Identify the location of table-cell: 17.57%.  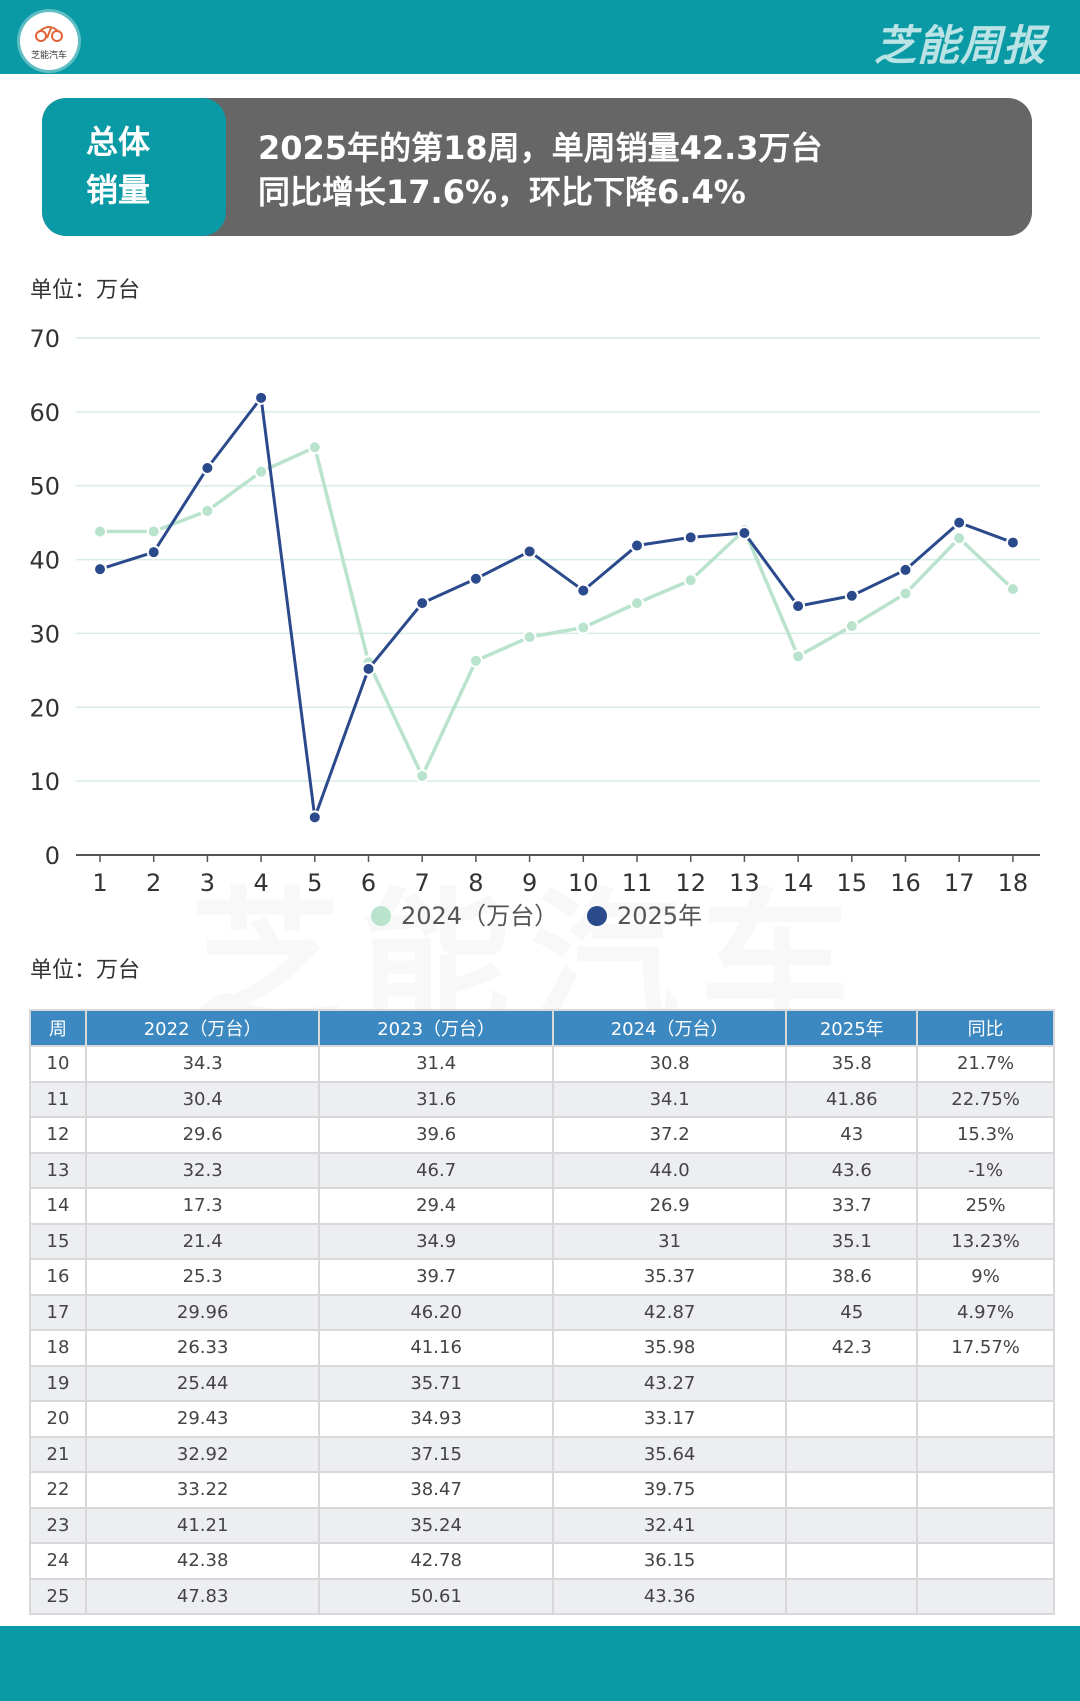
(985, 1348).